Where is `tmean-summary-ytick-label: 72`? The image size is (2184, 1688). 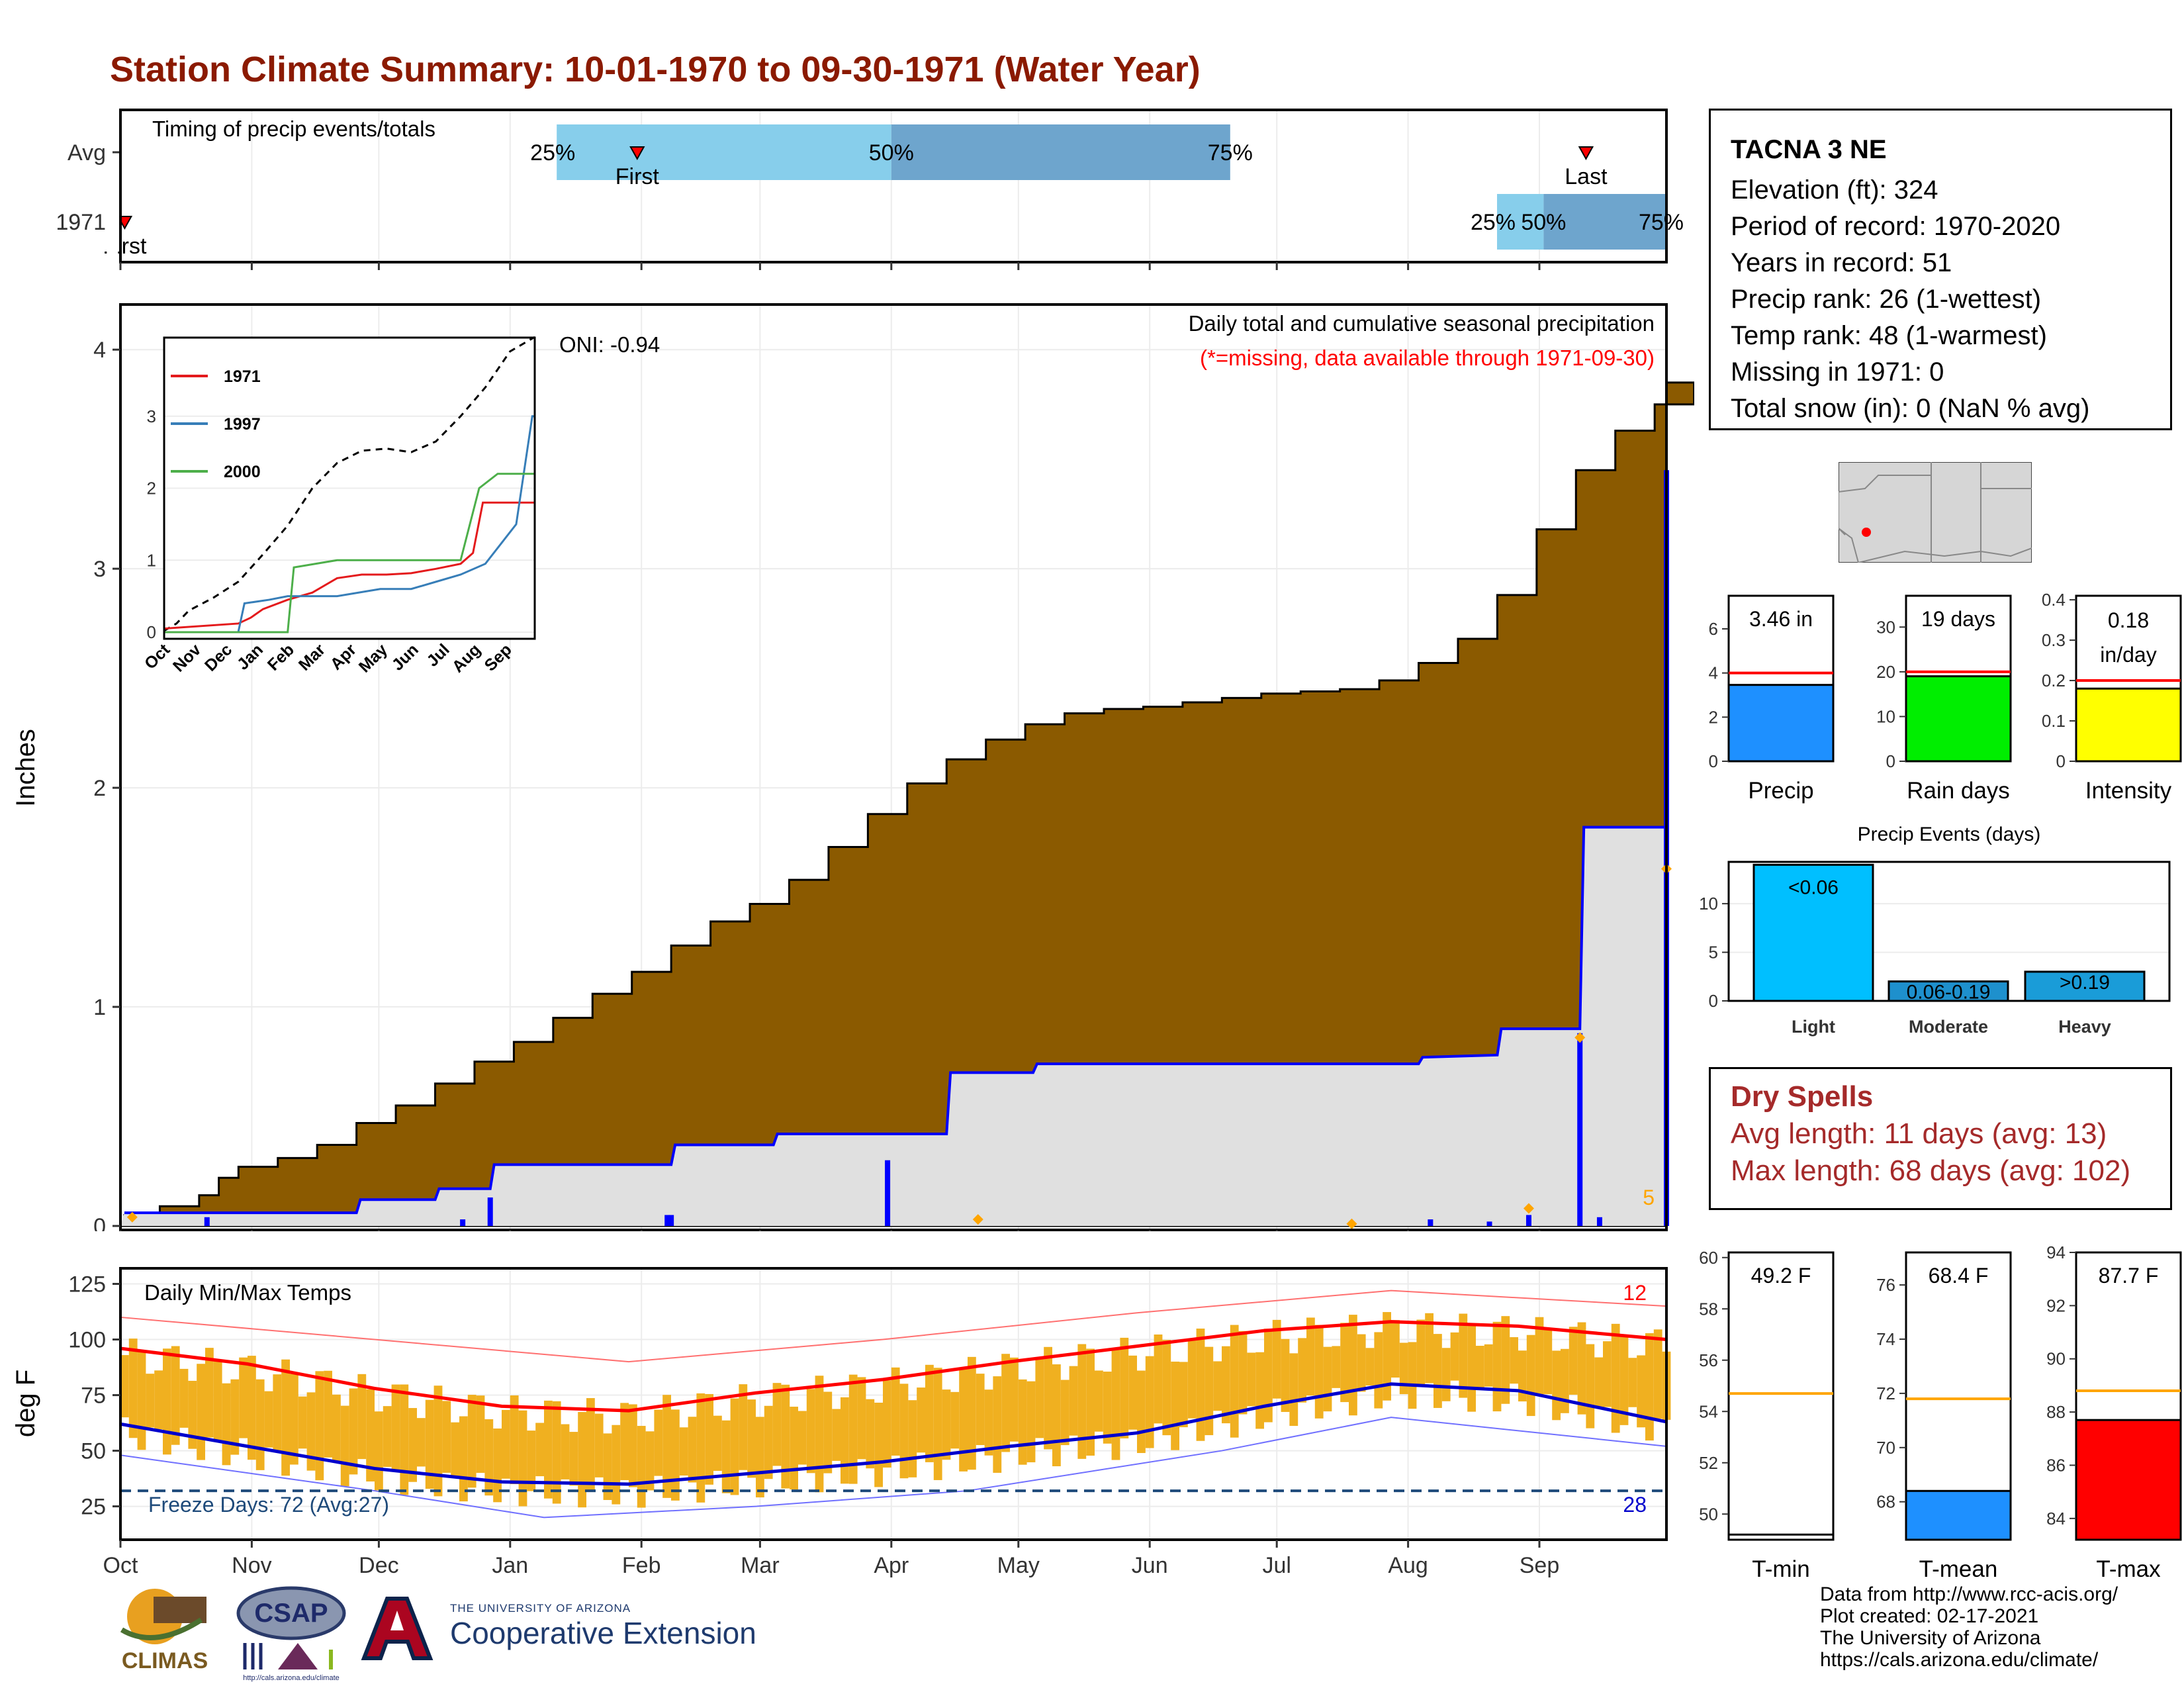
tmean-summary-ytick-label: 72 is located at coordinates (1885, 1393).